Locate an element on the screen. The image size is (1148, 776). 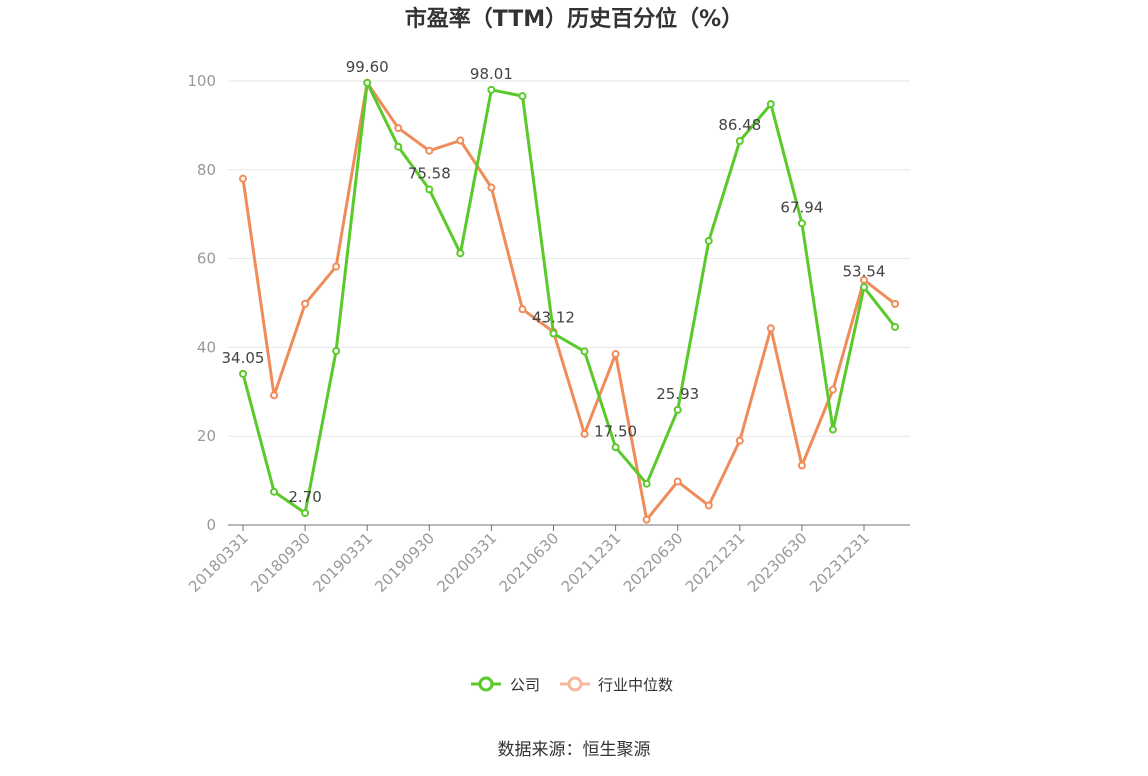
x-tick-label: 20210630 is located at coordinates (529, 562).